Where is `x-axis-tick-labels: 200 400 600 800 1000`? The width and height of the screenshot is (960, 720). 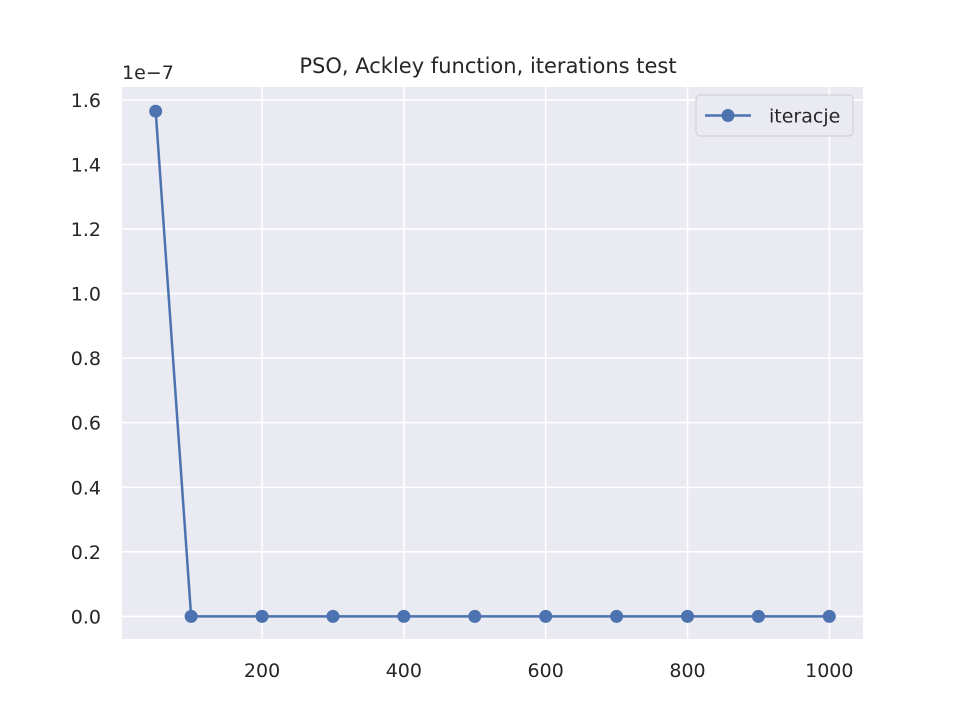
x-axis-tick-labels: 200 400 600 800 1000 is located at coordinates (549, 671).